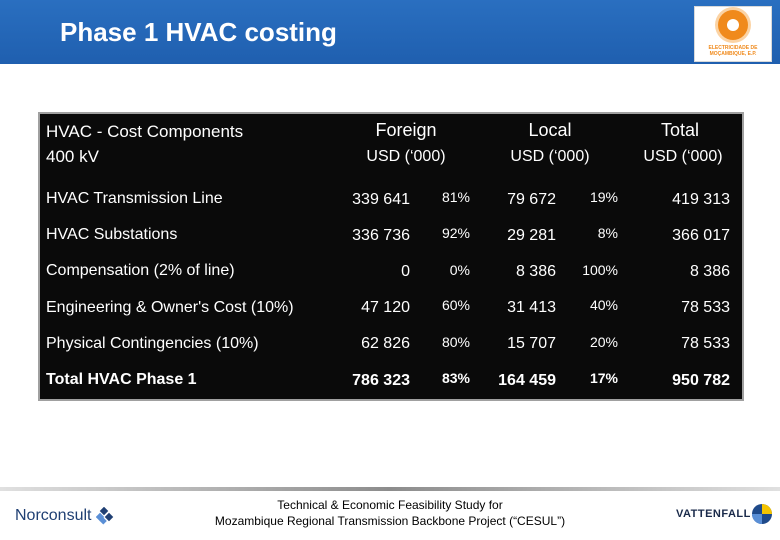 This screenshot has width=780, height=540. Describe the element at coordinates (455, 305) in the screenshot. I see `row-foreign-pct: 60%` at that location.